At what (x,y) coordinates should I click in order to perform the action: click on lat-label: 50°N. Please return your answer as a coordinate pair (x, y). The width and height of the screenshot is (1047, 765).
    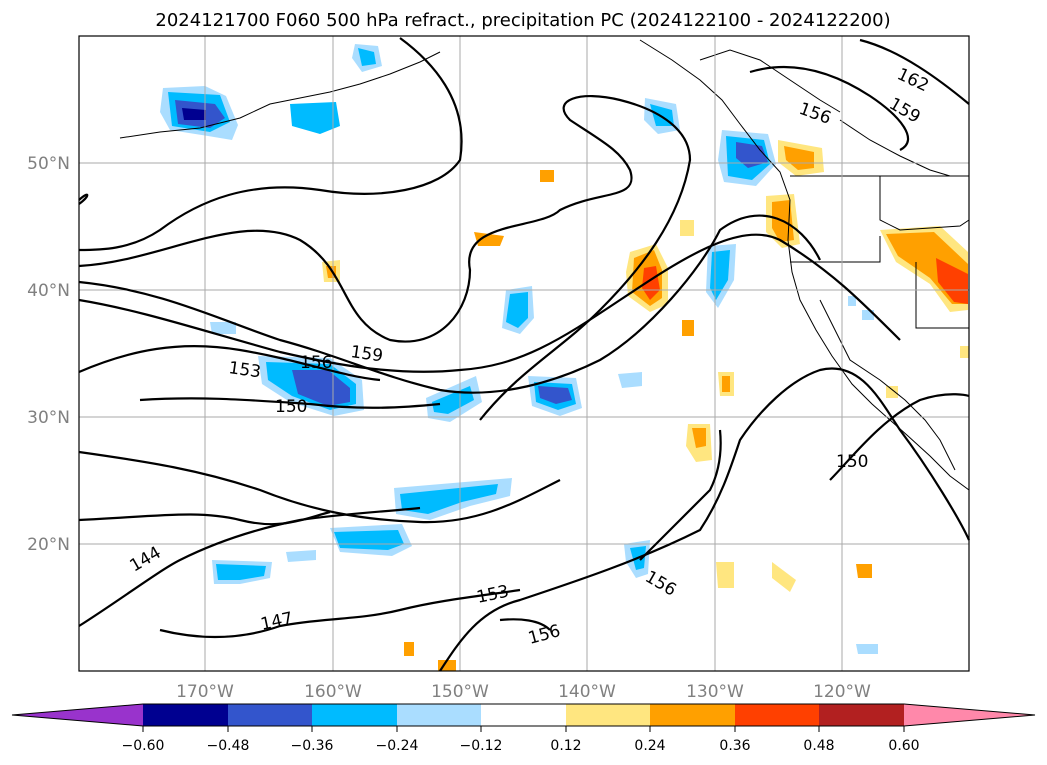
    Looking at the image, I should click on (48, 164).